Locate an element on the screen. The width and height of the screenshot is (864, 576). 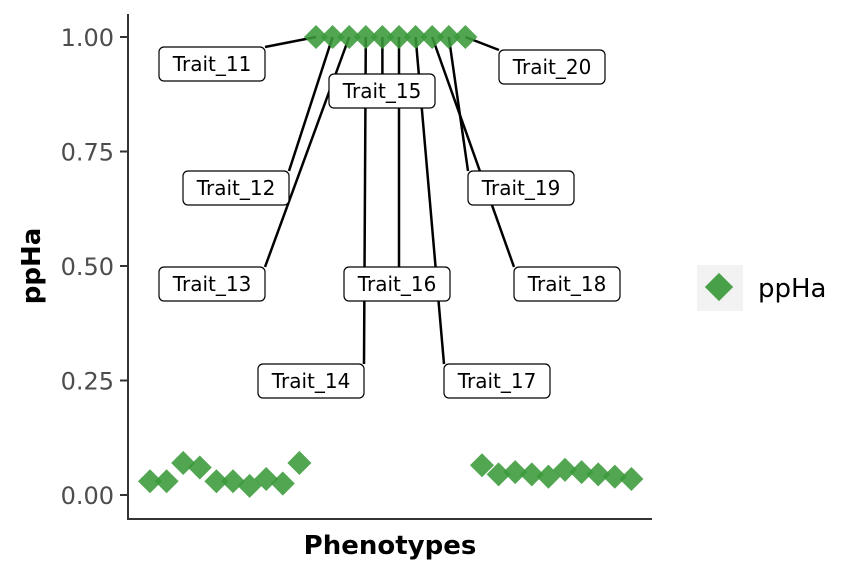
trait-label-text: Trait_18 is located at coordinates (567, 284).